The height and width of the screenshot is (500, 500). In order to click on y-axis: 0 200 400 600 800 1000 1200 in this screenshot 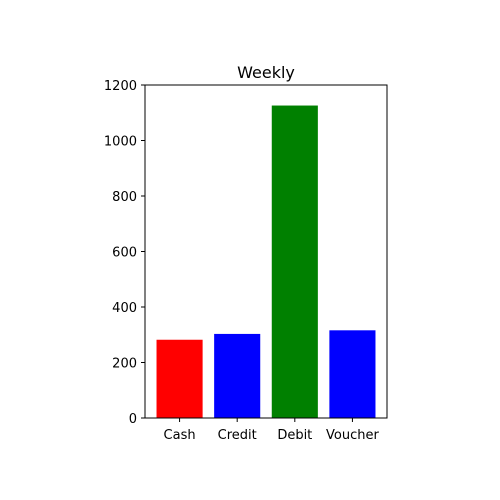, I will do `click(124, 253)`.